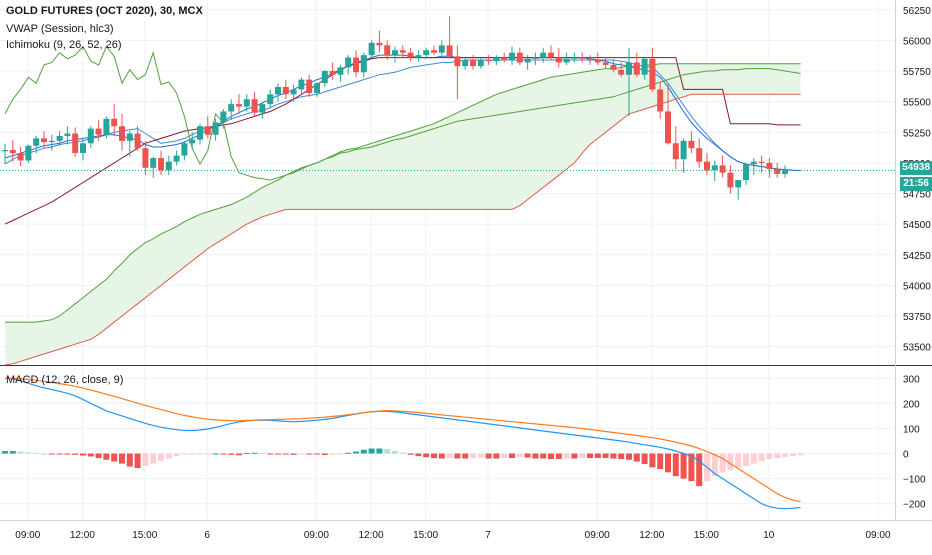  What do you see at coordinates (917, 195) in the screenshot?
I see `price-tick-label: 54750` at bounding box center [917, 195].